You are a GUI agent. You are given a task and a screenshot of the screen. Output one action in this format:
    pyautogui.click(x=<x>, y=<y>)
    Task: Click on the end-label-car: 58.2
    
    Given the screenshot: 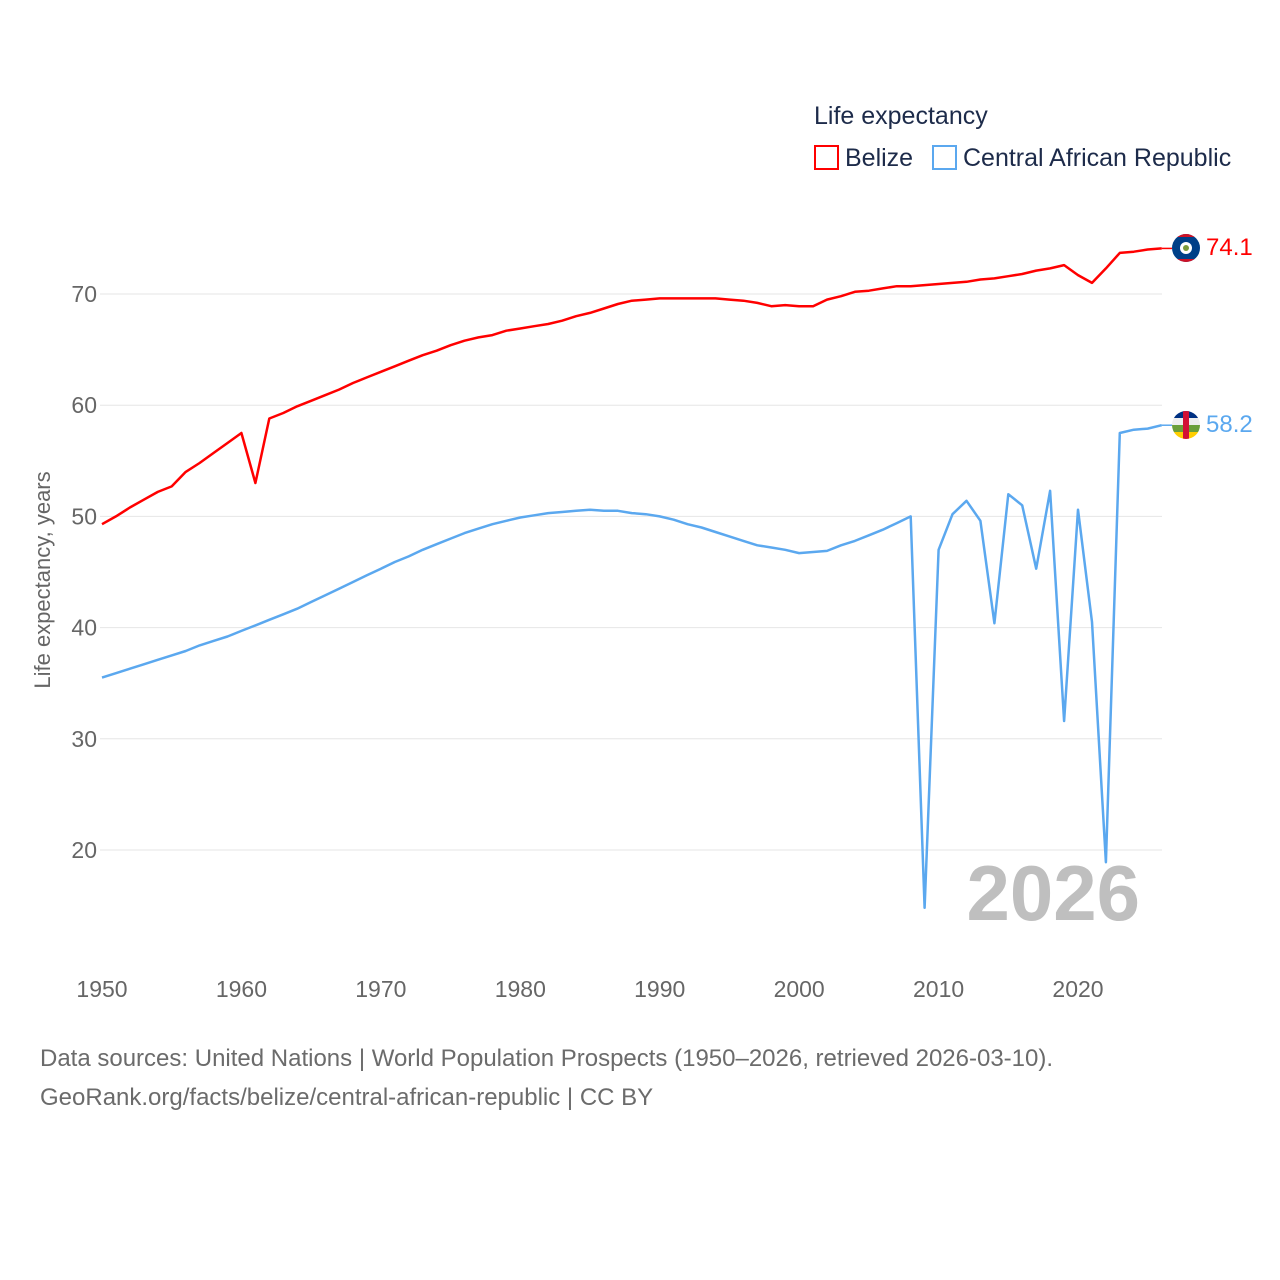 What is the action you would take?
    pyautogui.click(x=1229, y=424)
    